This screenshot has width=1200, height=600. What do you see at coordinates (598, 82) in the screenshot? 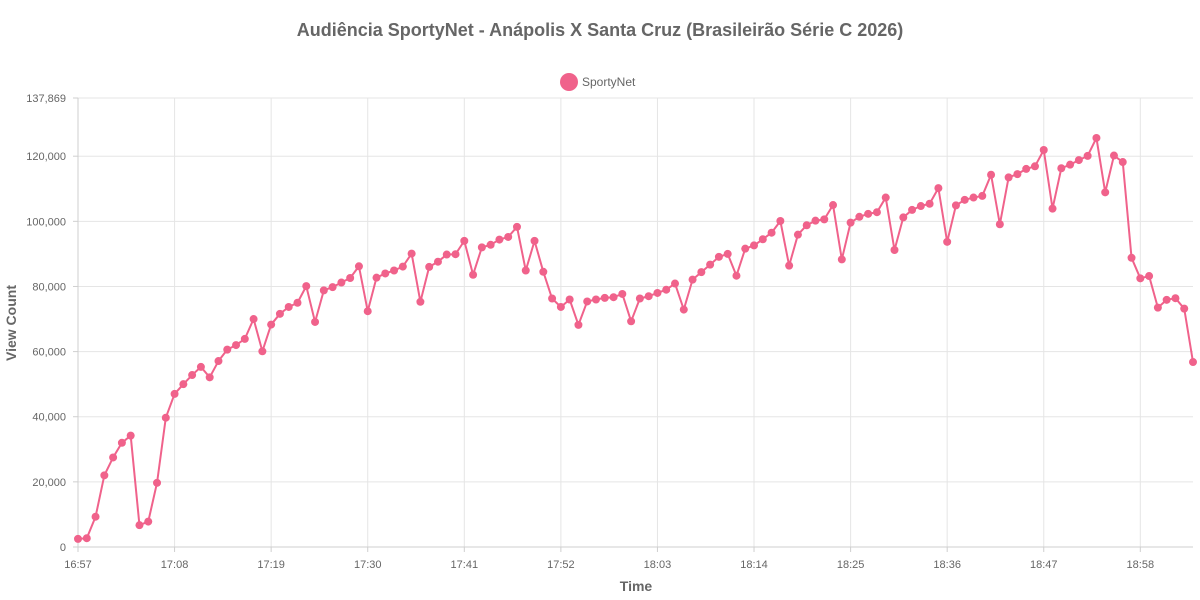
I see `legend: SportyNet` at bounding box center [598, 82].